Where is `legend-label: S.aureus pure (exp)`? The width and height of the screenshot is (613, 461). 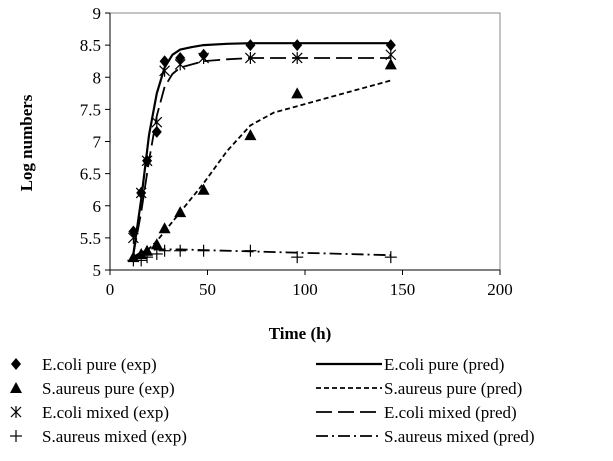 legend-label: S.aureus pure (exp) is located at coordinates (108, 388).